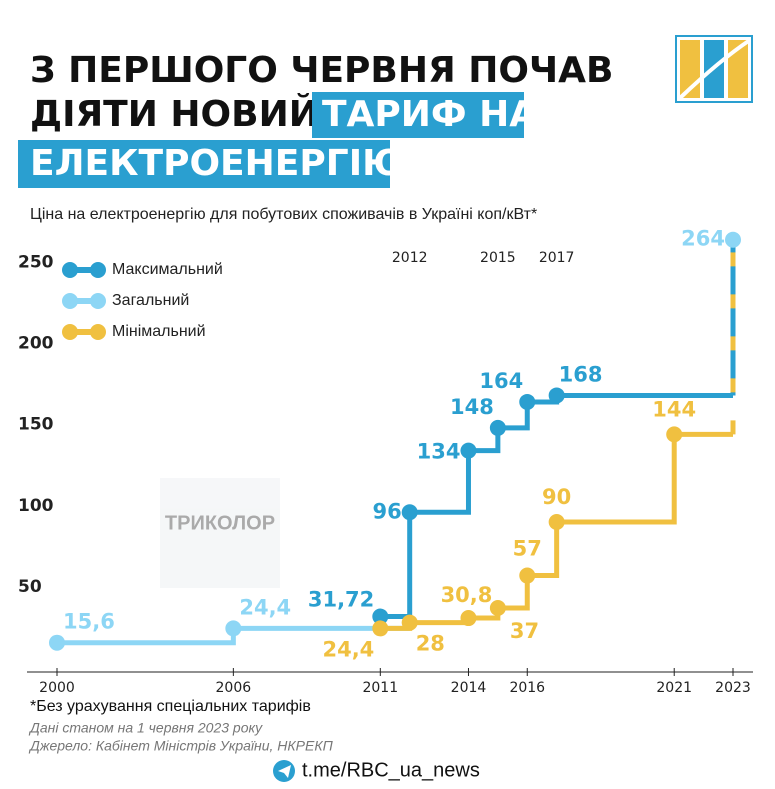 The height and width of the screenshot is (789, 775). I want to click on x-tick-label-top: 2012, so click(410, 258).